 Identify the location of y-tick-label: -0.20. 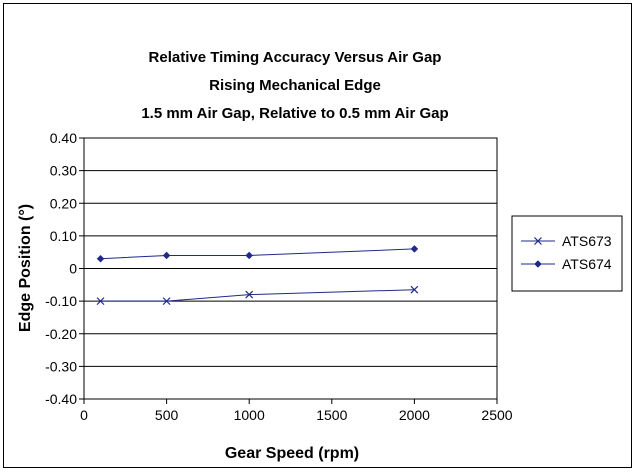
(61, 334).